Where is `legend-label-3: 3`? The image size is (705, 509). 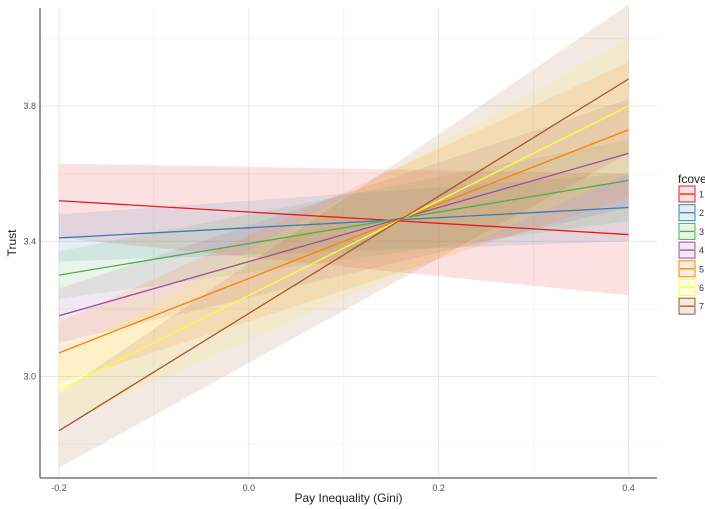
legend-label-3: 3 is located at coordinates (701, 232).